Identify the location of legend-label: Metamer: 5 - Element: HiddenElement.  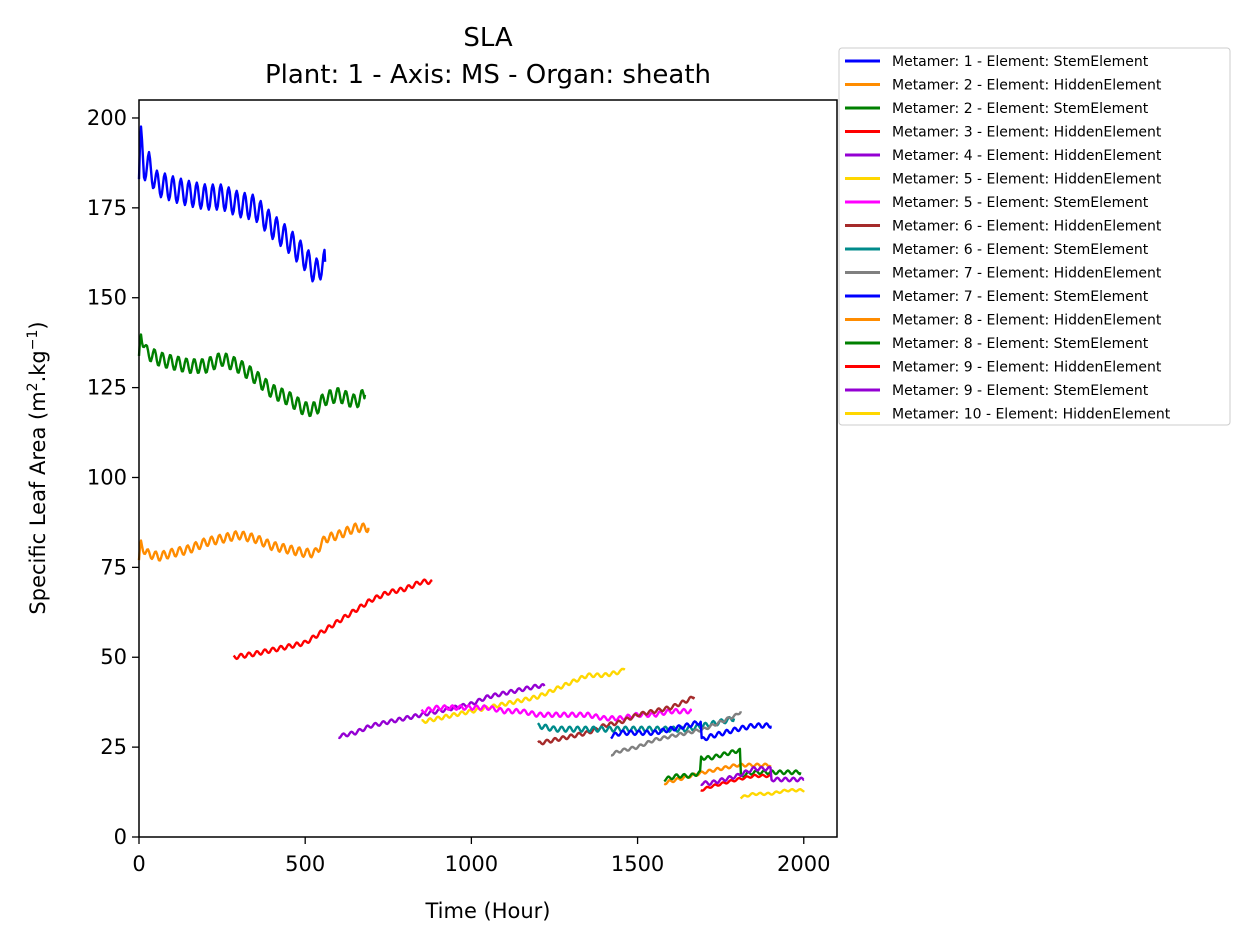
(1027, 180).